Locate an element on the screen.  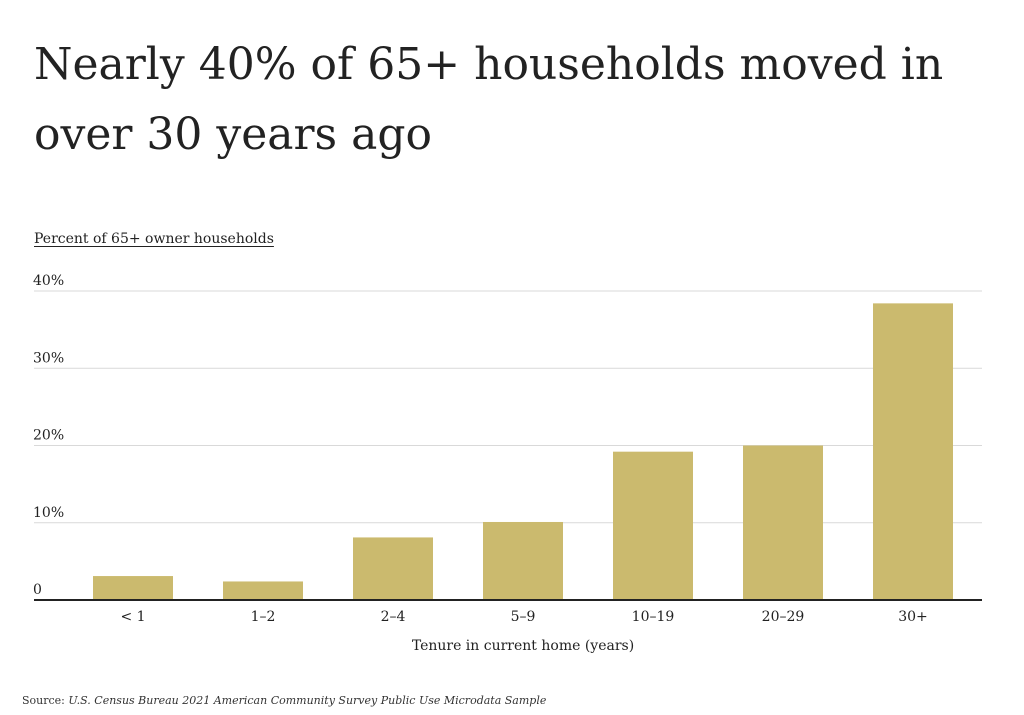
x-tick-label: 10–19 is located at coordinates (653, 617).